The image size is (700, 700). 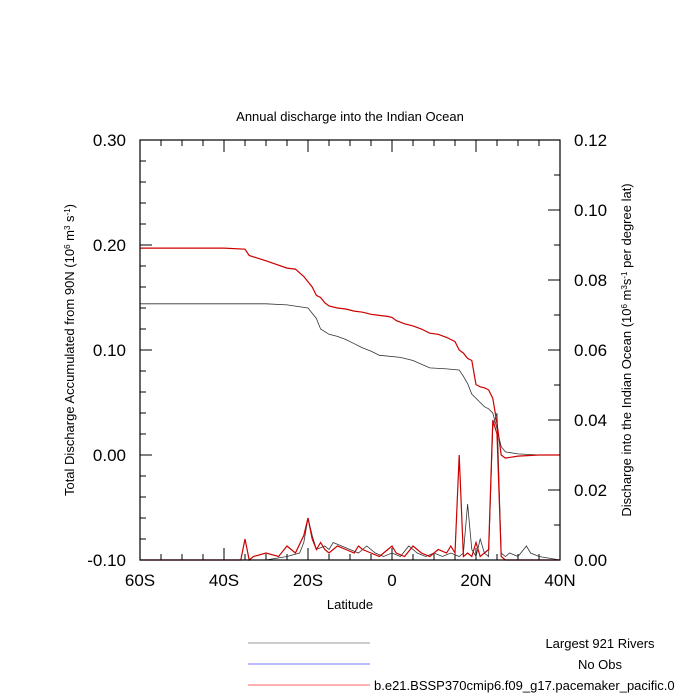 What do you see at coordinates (67, 212) in the screenshot?
I see `y-left-label-sup3: -1` at bounding box center [67, 212].